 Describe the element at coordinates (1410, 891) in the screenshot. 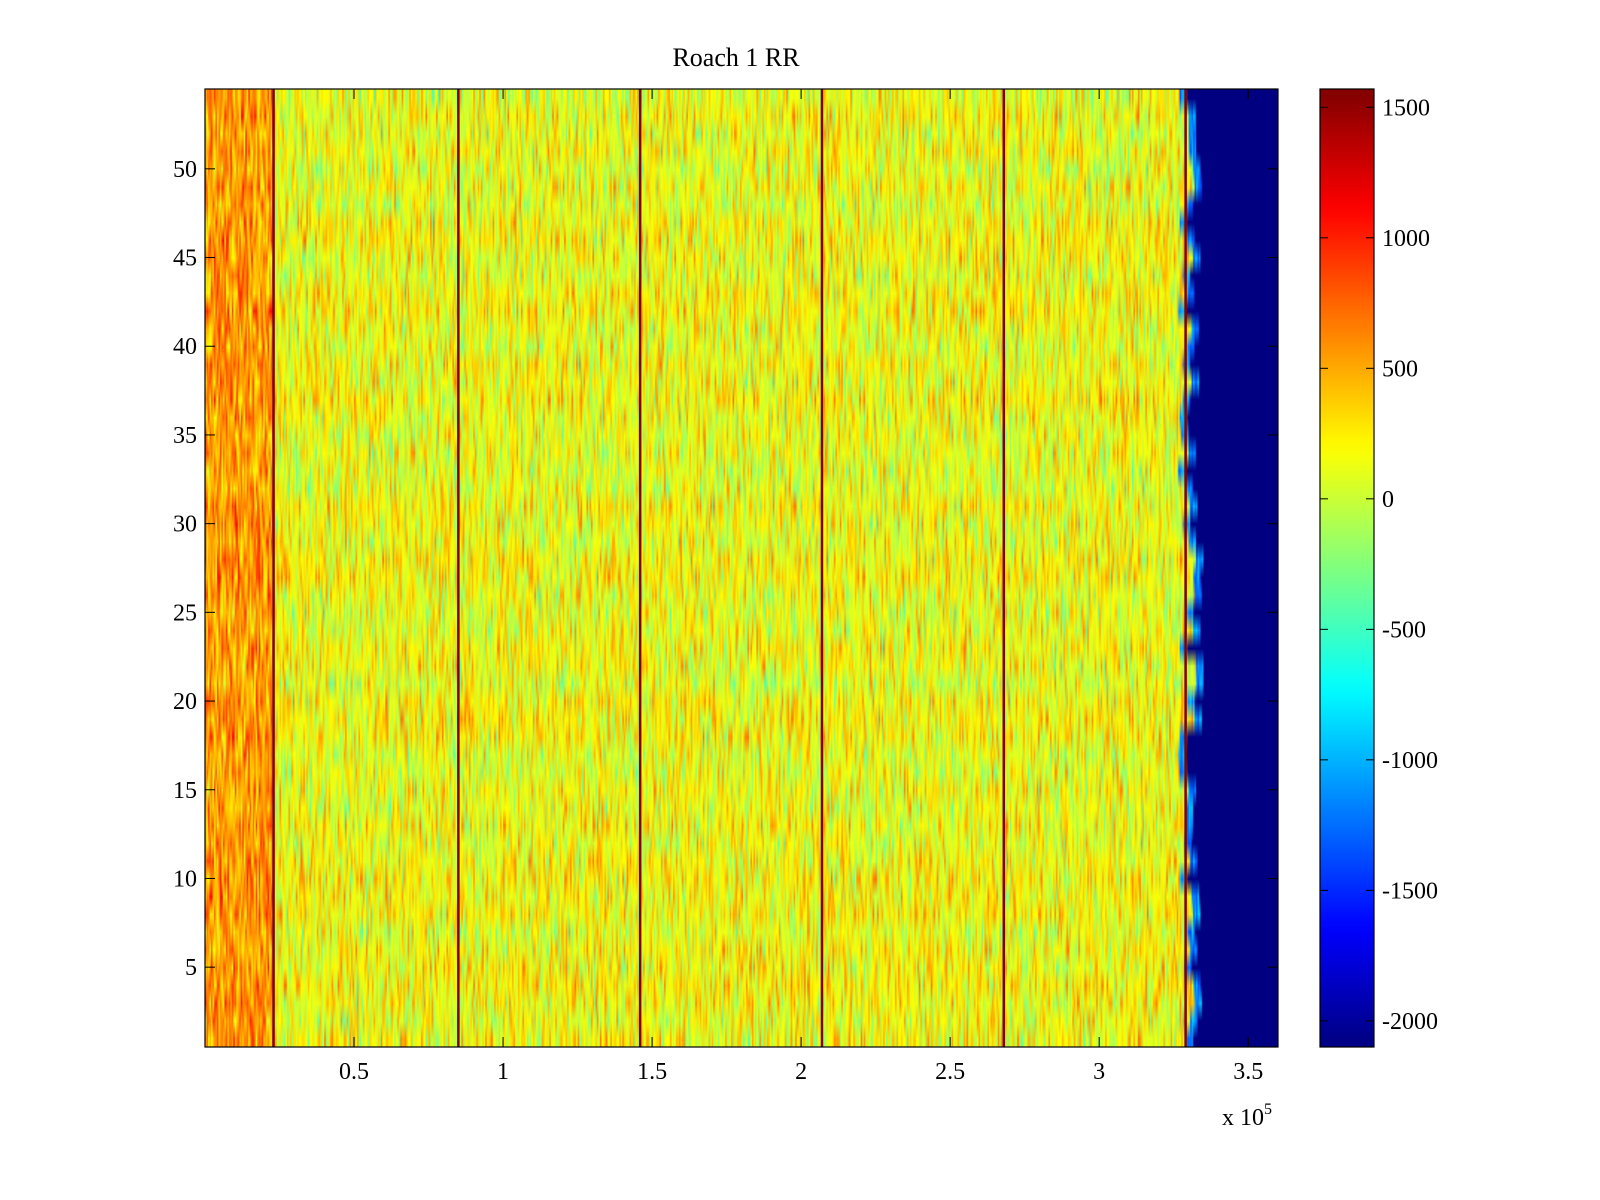

I see `colorbar-tick-label: -1500` at that location.